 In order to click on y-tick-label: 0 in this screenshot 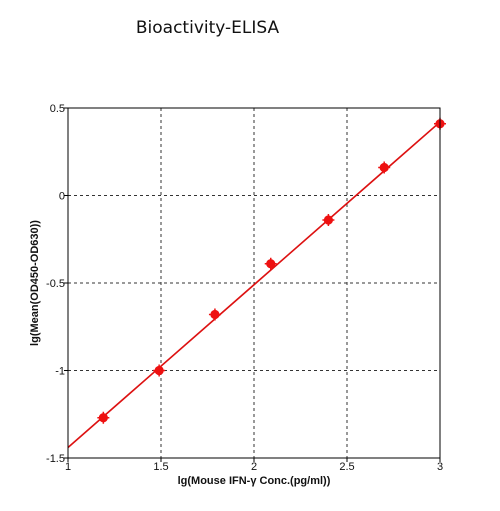, I will do `click(62, 197)`.